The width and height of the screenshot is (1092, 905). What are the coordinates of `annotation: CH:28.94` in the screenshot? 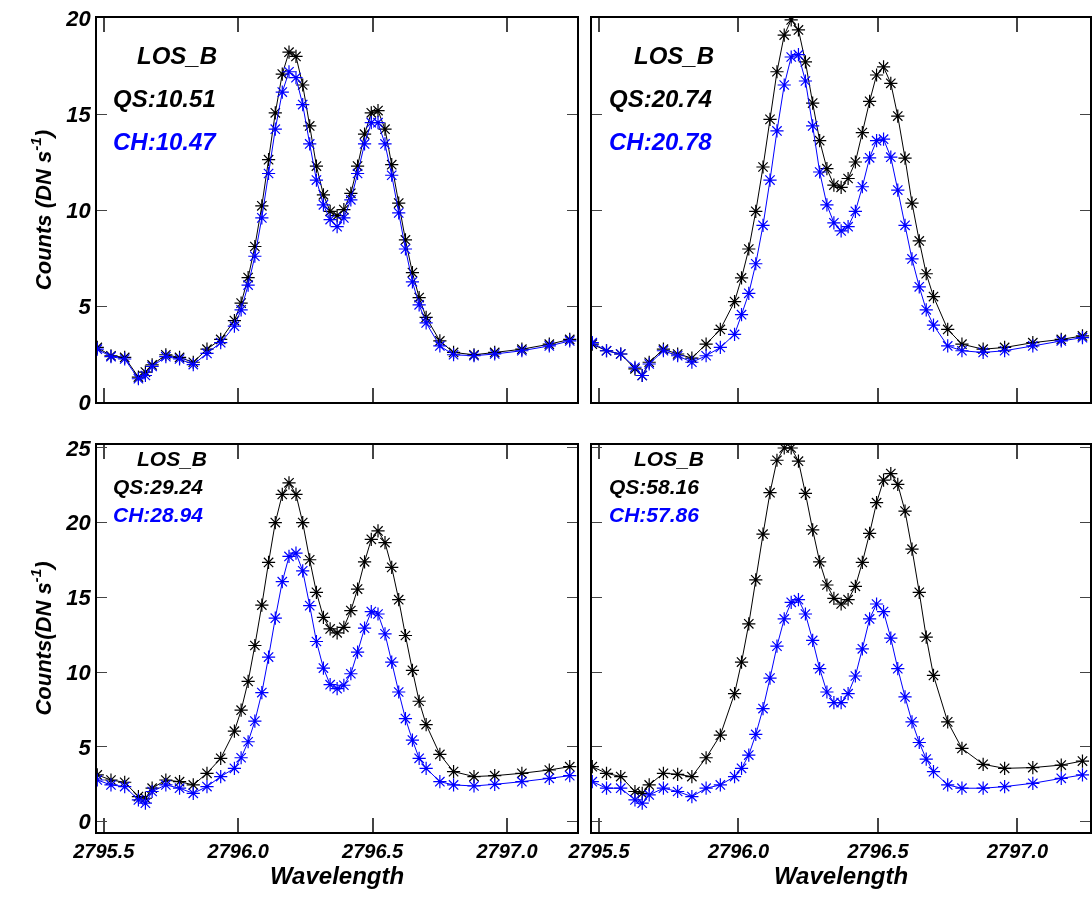 It's located at (158, 514).